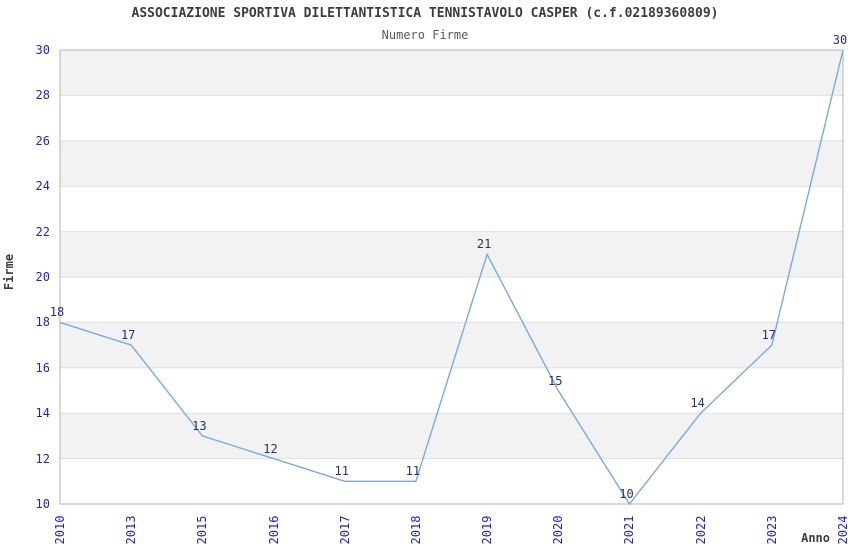 The width and height of the screenshot is (850, 550). What do you see at coordinates (42, 95) in the screenshot?
I see `y-tick-label: 28` at bounding box center [42, 95].